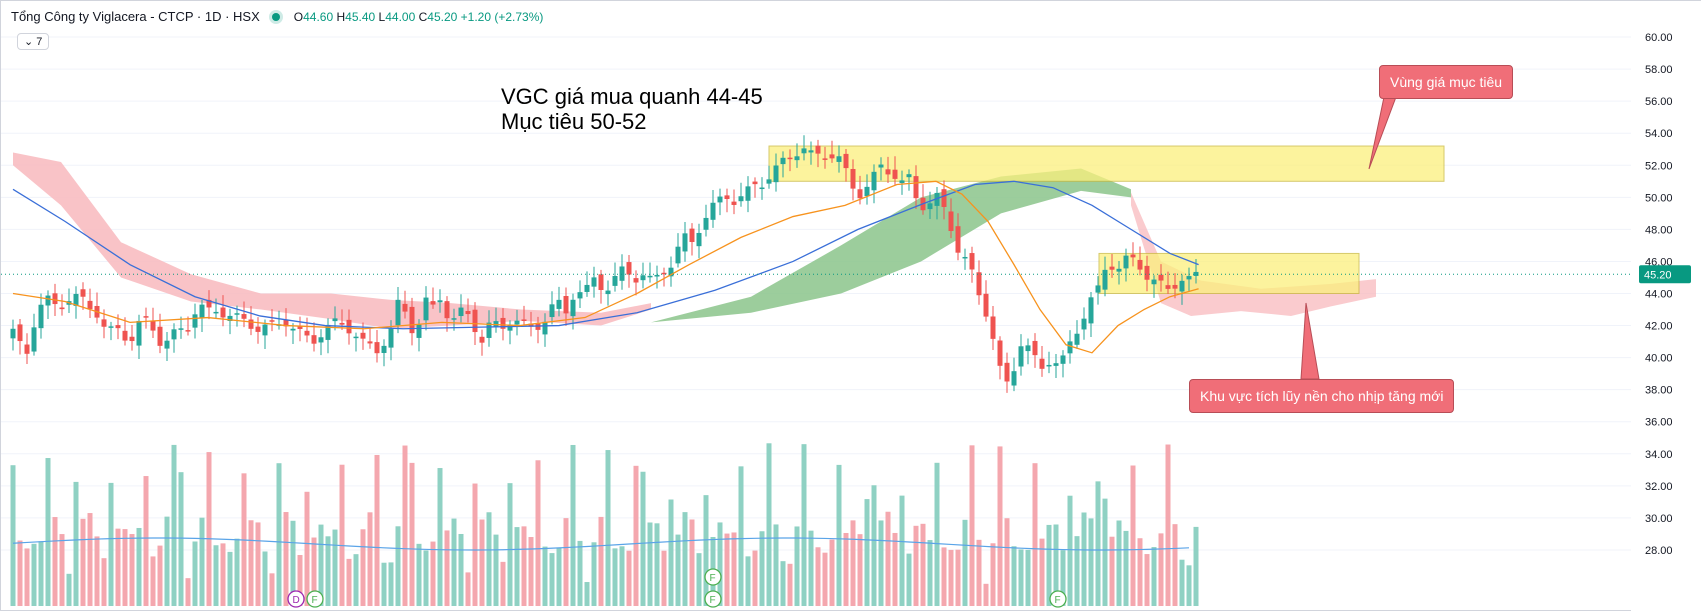  Describe the element at coordinates (296, 599) in the screenshot. I see `event-marker-circle` at that location.